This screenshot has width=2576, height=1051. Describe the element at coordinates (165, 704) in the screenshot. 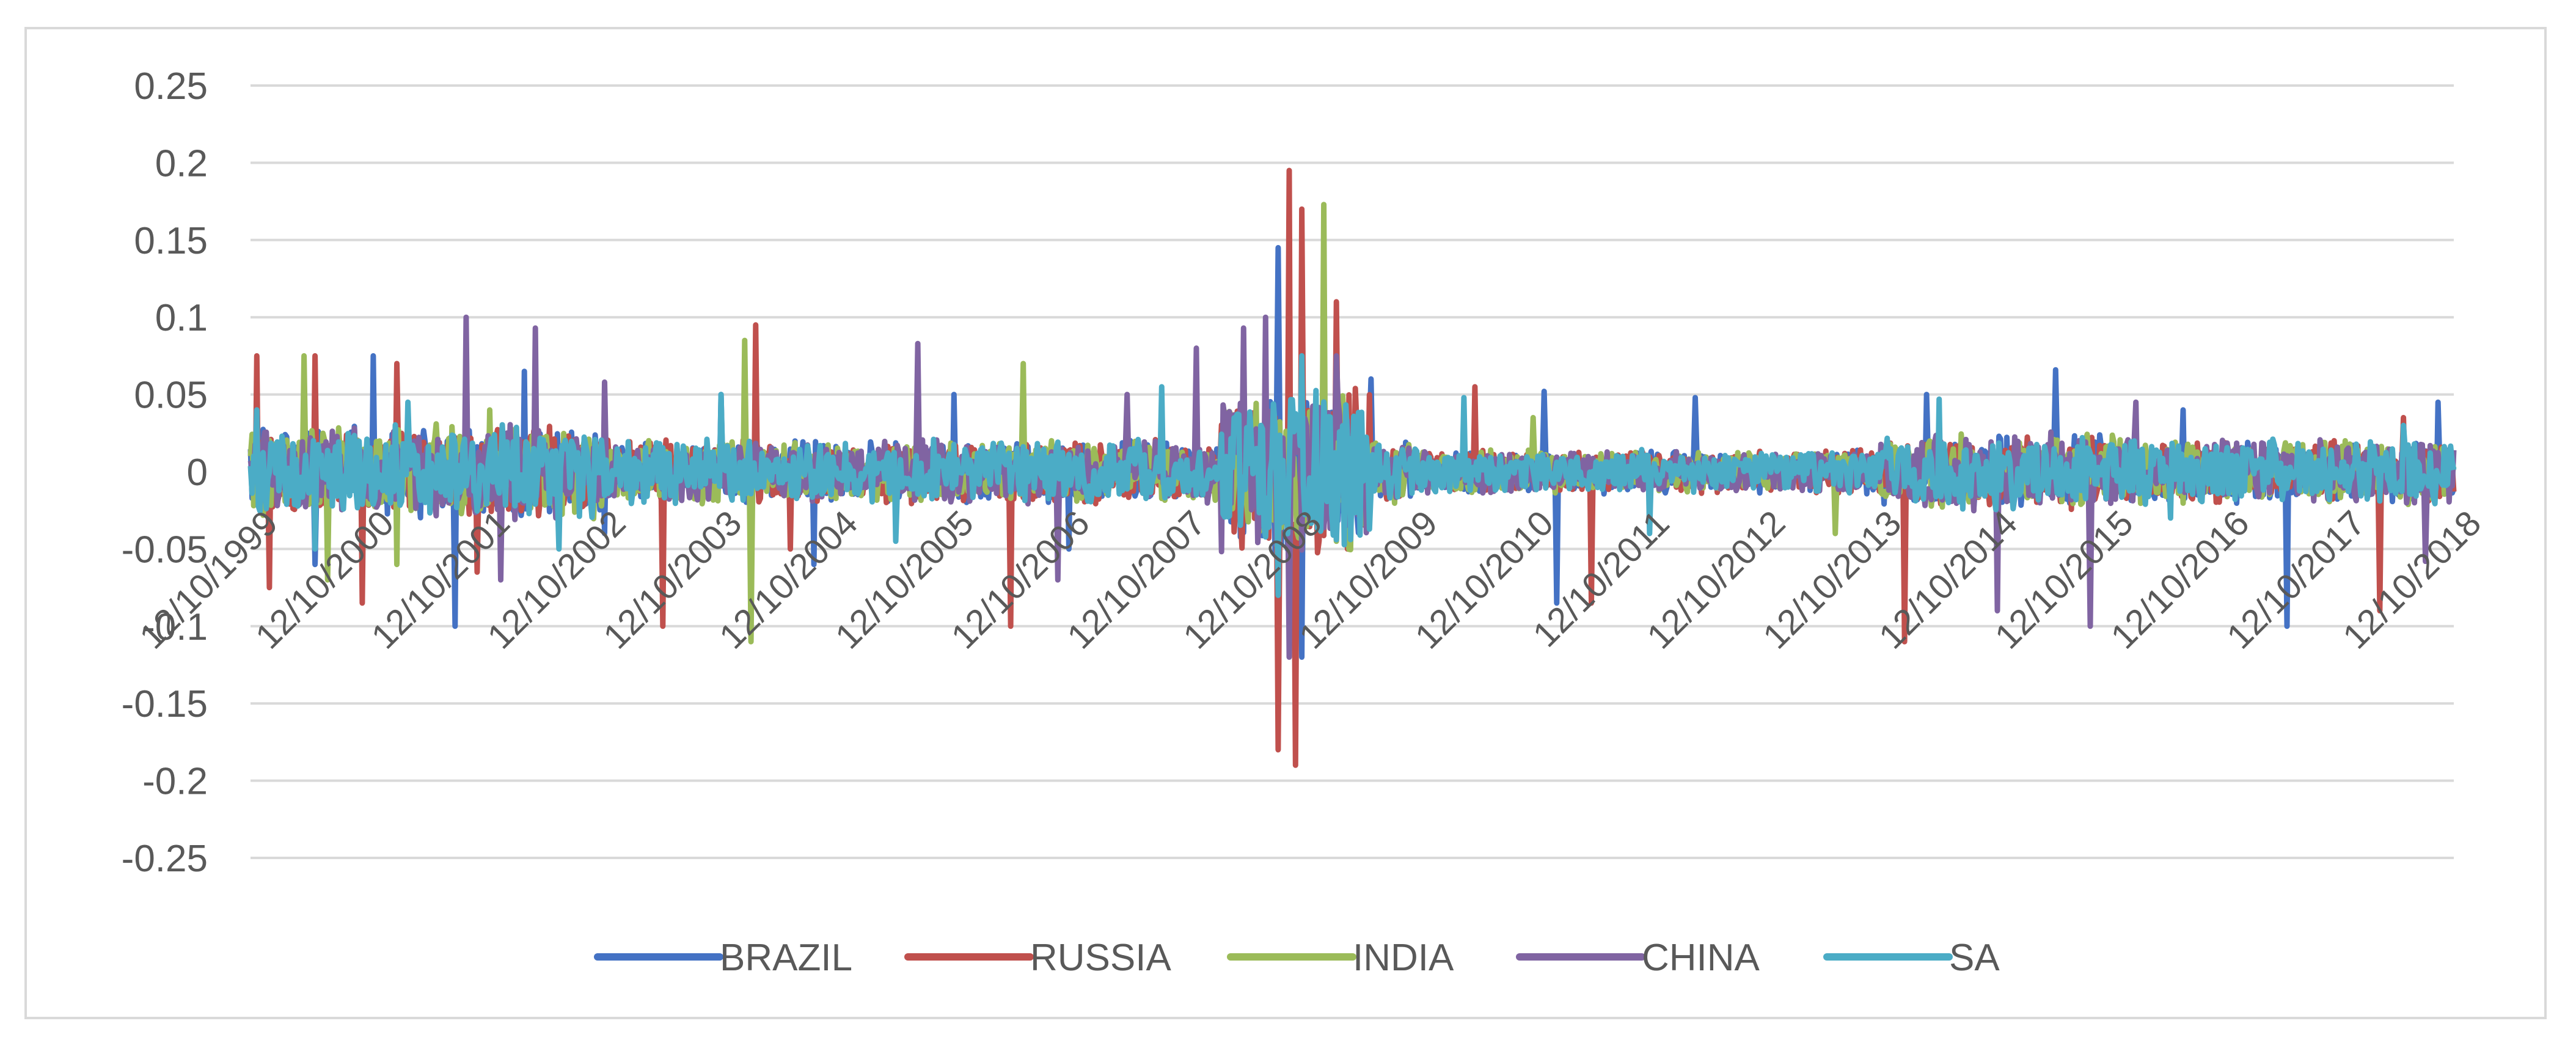

I see `y-tick-label: -0.15` at that location.